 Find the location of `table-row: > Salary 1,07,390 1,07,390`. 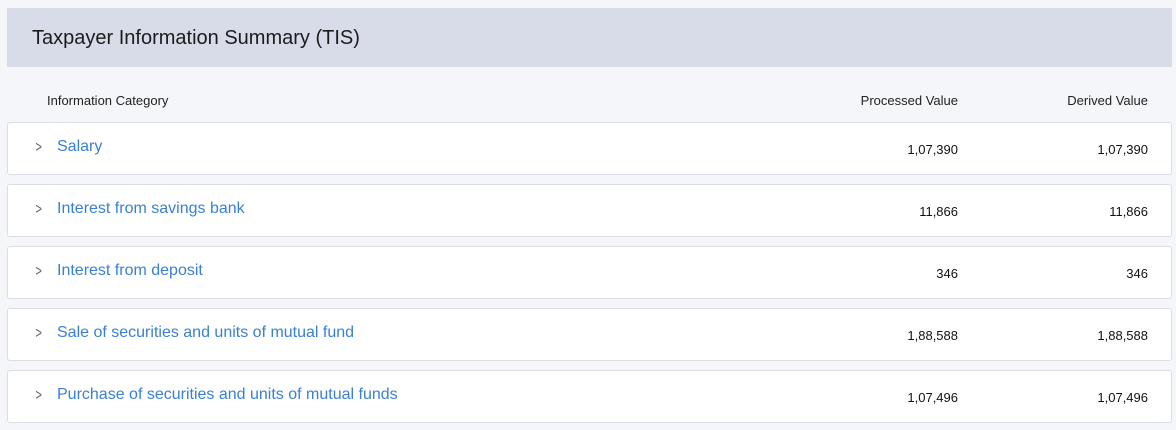

table-row: > Salary 1,07,390 1,07,390 is located at coordinates (589, 148).